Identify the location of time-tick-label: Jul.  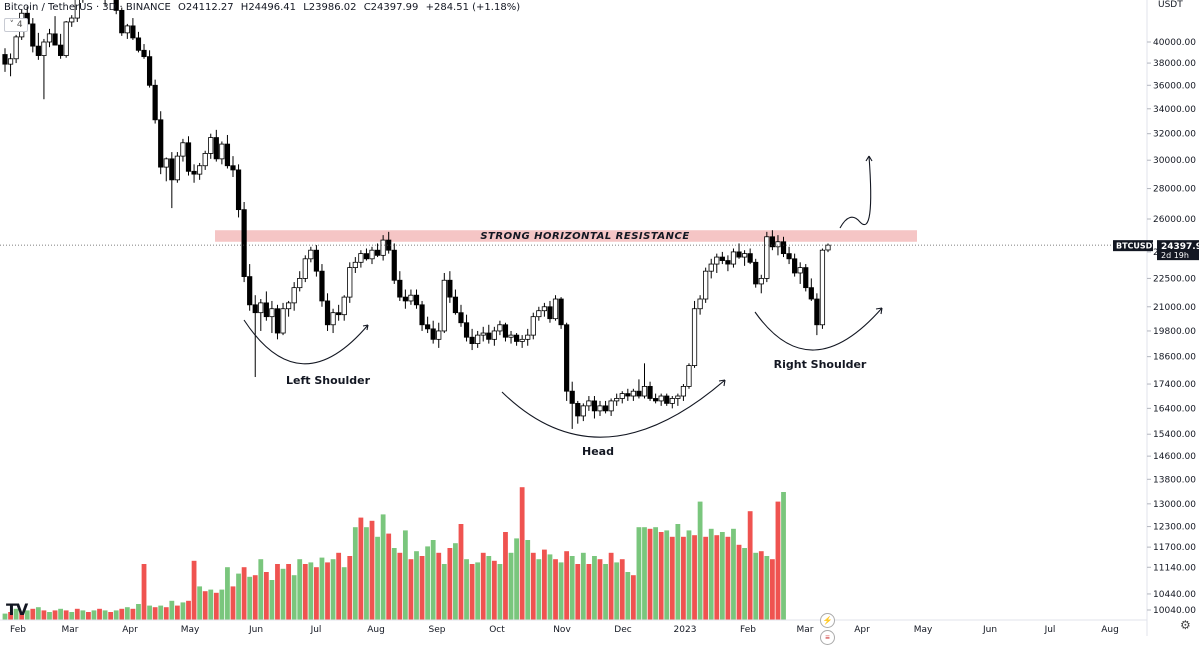
(1050, 630).